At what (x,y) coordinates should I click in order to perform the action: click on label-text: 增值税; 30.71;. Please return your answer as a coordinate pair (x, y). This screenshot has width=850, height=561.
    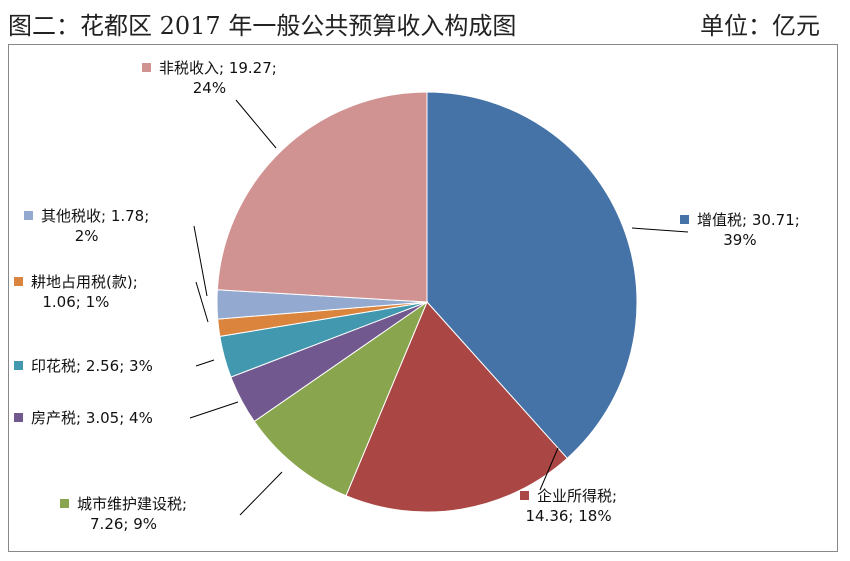
    Looking at the image, I should click on (748, 220).